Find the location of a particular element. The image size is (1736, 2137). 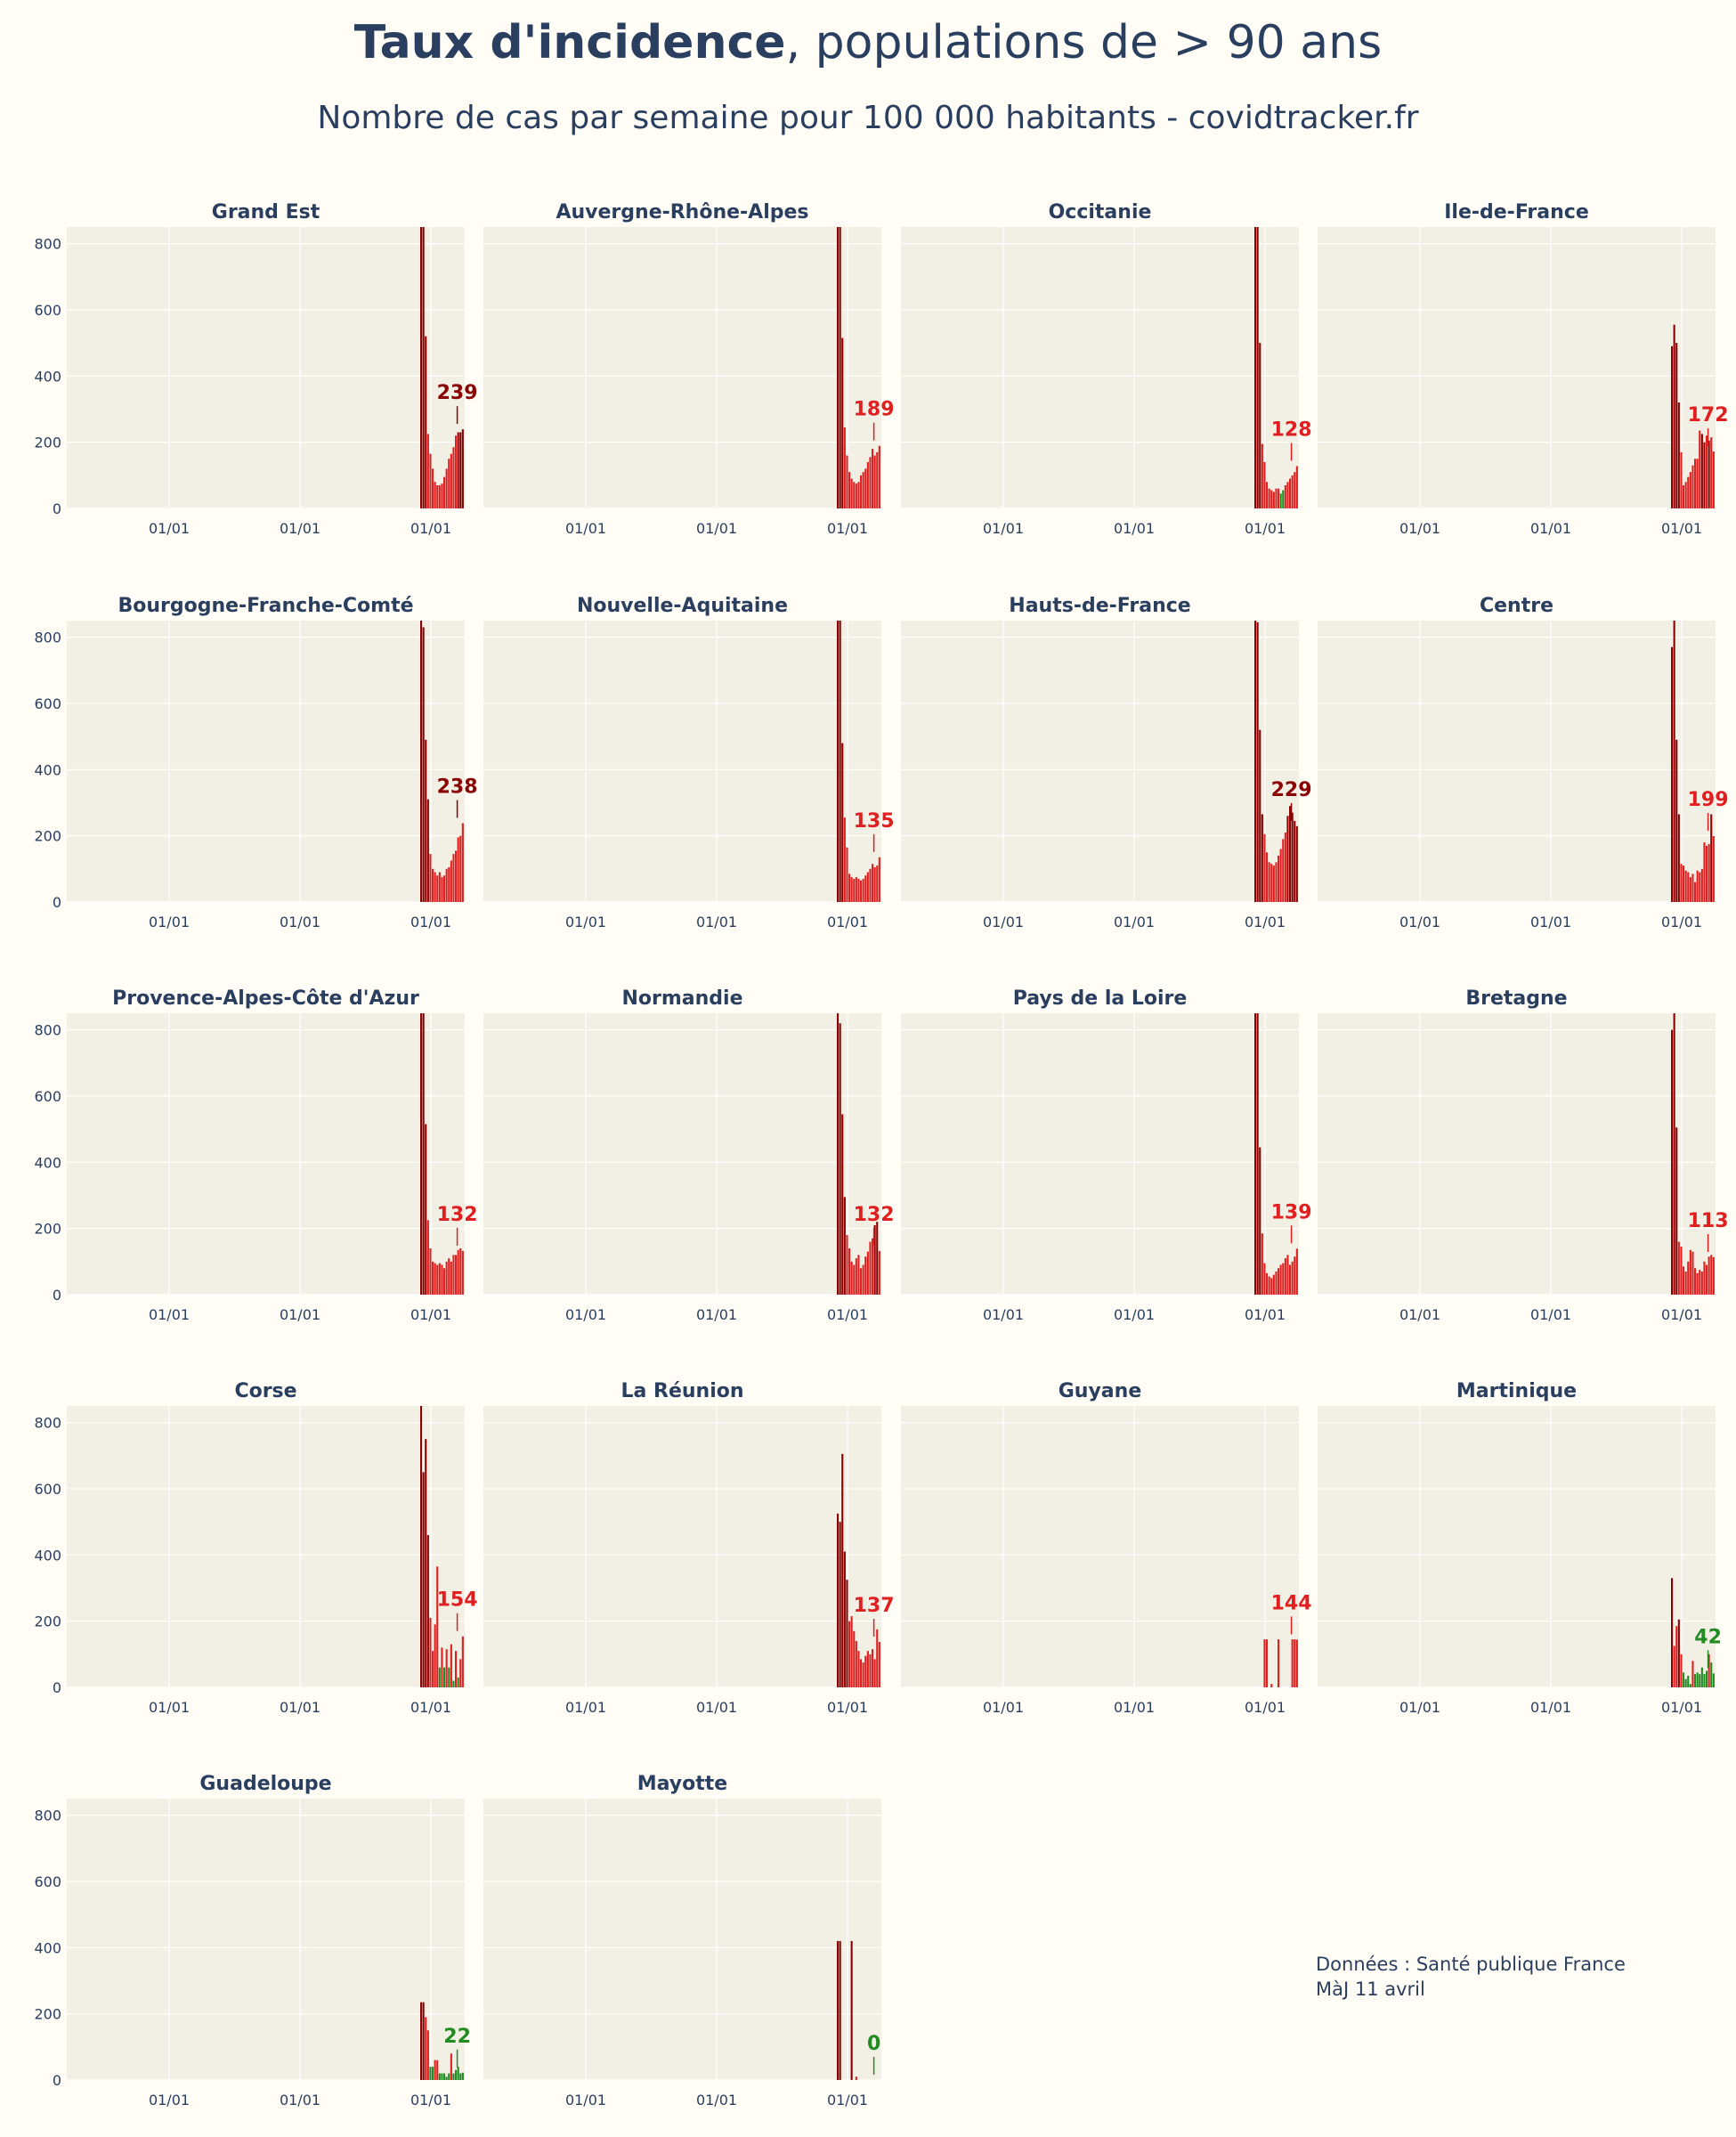

panel-16: Martinique 01/01 01/01 01/01 42 is located at coordinates (1520, 1548).